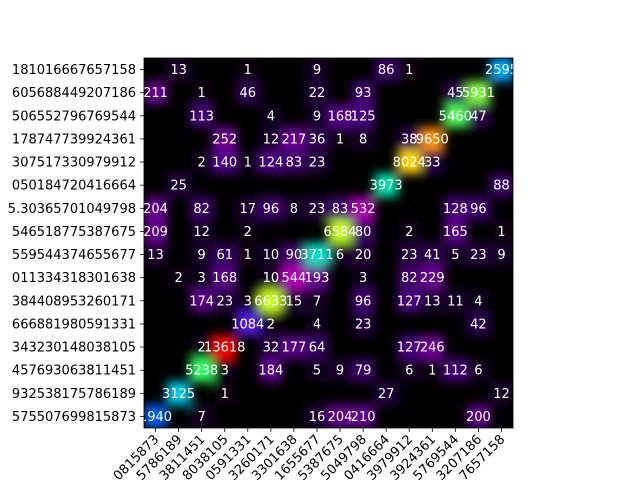 This screenshot has width=640, height=480. Describe the element at coordinates (386, 394) in the screenshot. I see `cell-value-label: 27` at that location.